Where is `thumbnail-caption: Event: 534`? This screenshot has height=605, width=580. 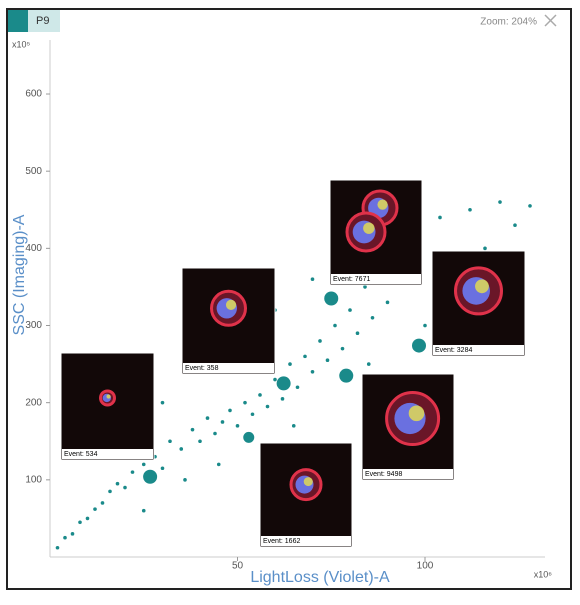
thumbnail-caption: Event: 534 is located at coordinates (81, 454).